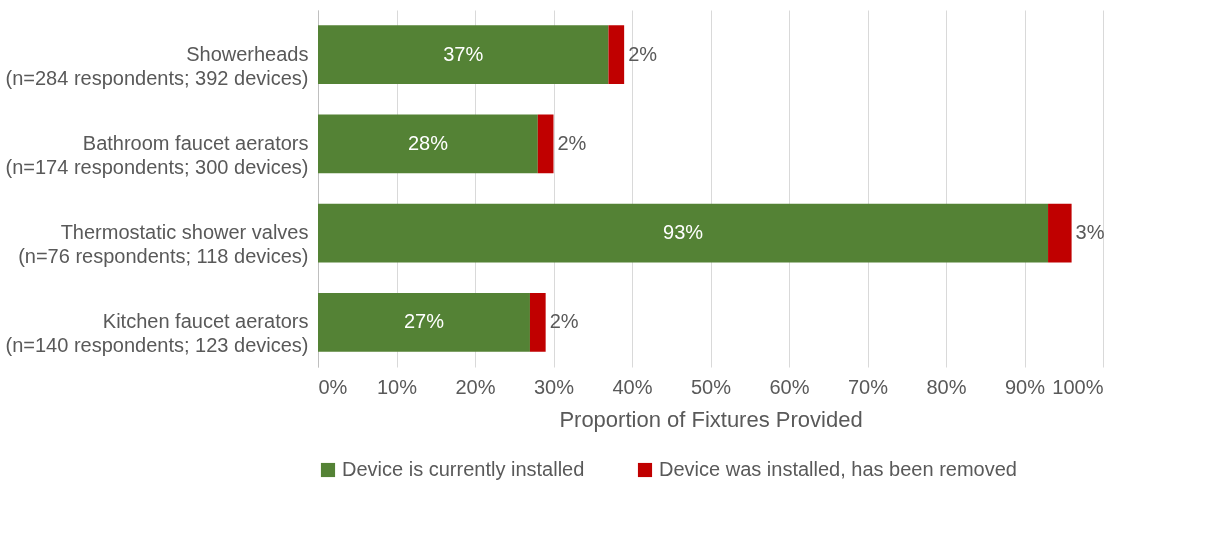 The height and width of the screenshot is (533, 1214). I want to click on y-tick-label: Thermostatic shower valves (n=76 respondents; 118 devices), so click(163, 244).